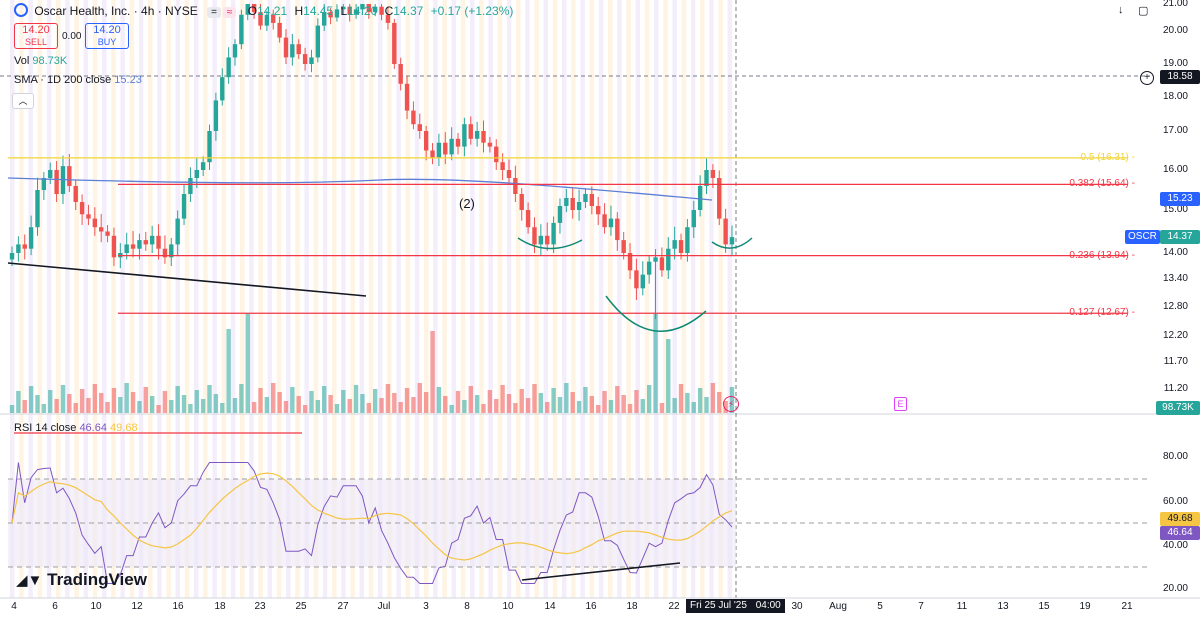 This screenshot has height=630, width=1200. I want to click on ohlc-l-label: L, so click(344, 11).